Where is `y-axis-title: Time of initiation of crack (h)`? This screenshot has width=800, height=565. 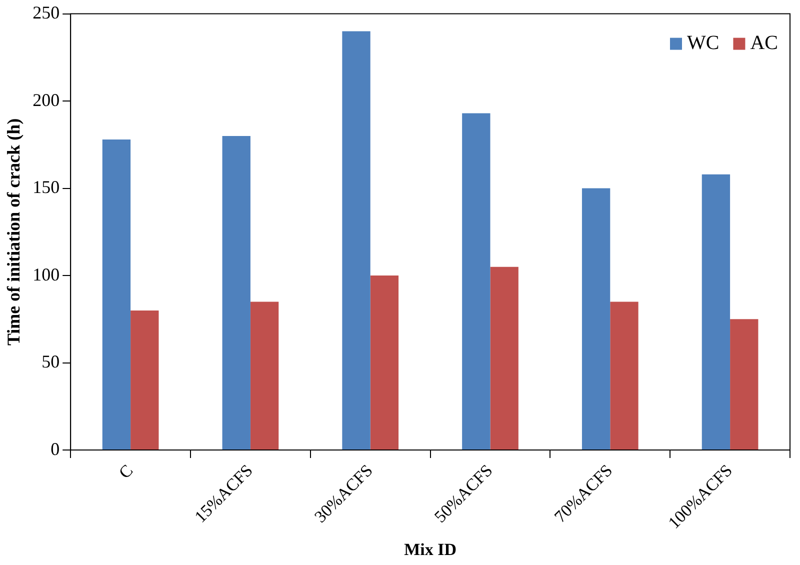
y-axis-title: Time of initiation of crack (h) is located at coordinates (13, 232).